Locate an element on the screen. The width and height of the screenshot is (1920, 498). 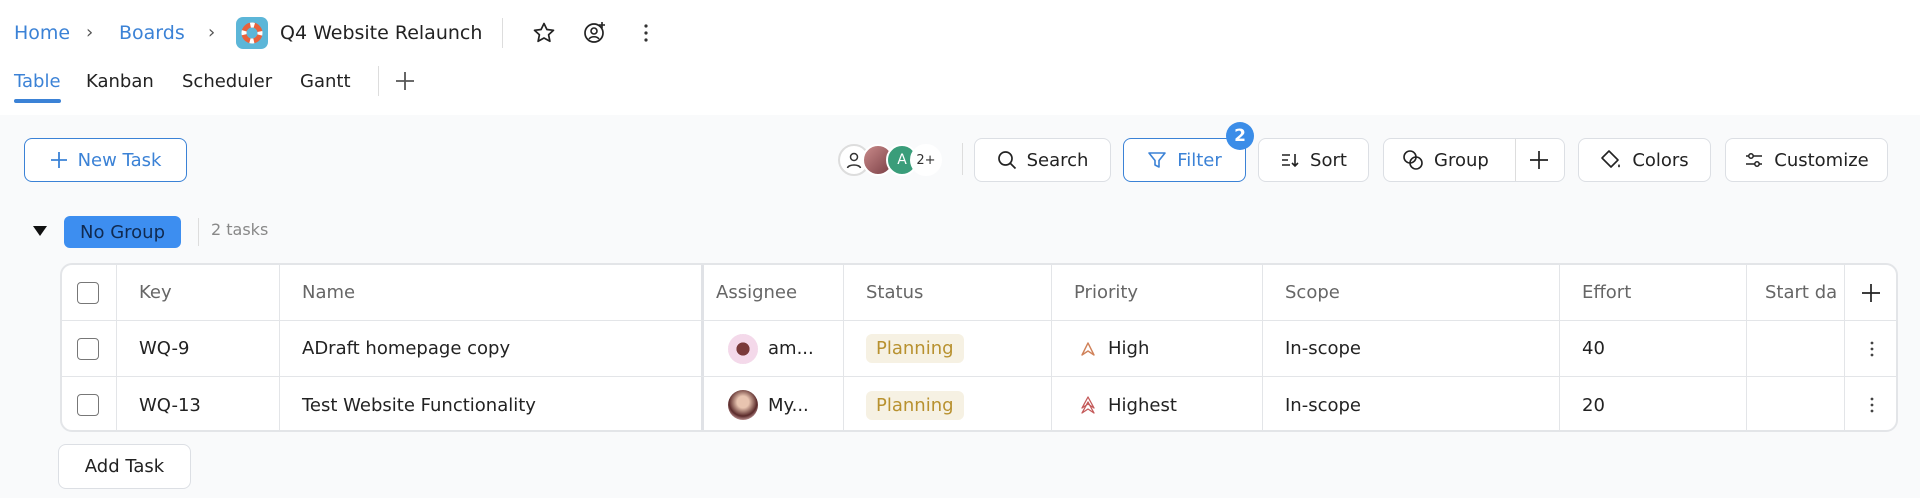
user-add-icon is located at coordinates (595, 33).